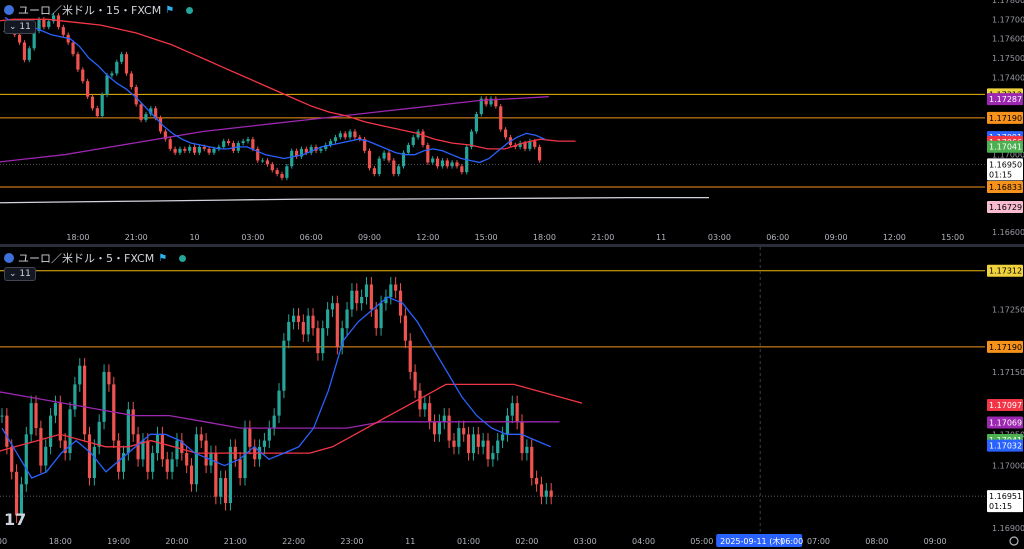 The width and height of the screenshot is (1024, 549). Describe the element at coordinates (163, 258) in the screenshot. I see `flag-icon: ⚑` at that location.